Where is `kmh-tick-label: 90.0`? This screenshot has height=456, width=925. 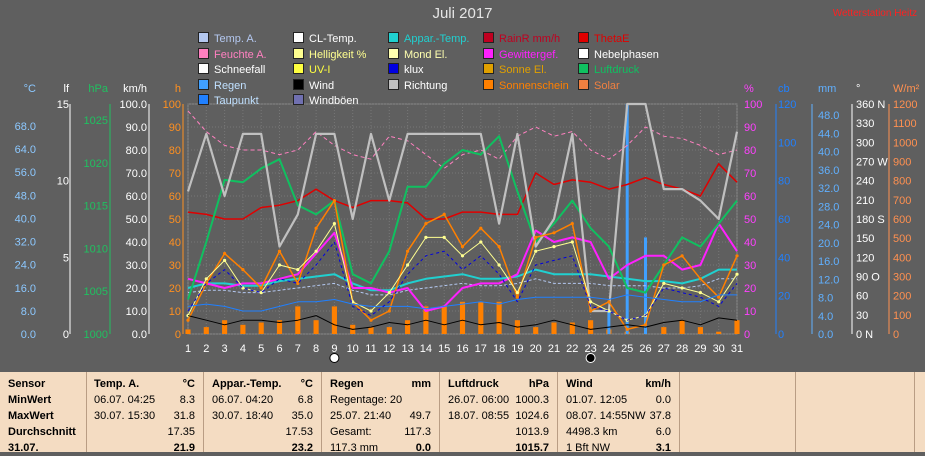
kmh-tick-label: 90.0 is located at coordinates (136, 128).